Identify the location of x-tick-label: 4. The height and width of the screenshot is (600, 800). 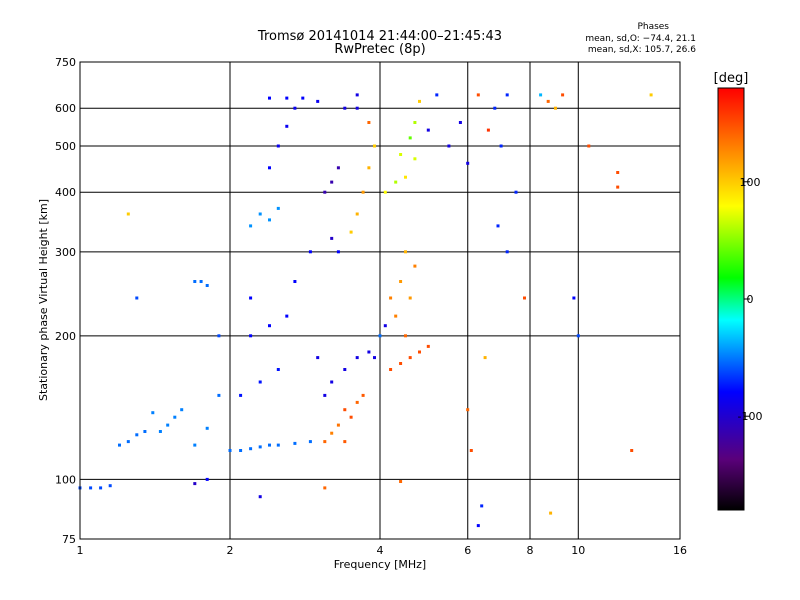
(380, 550).